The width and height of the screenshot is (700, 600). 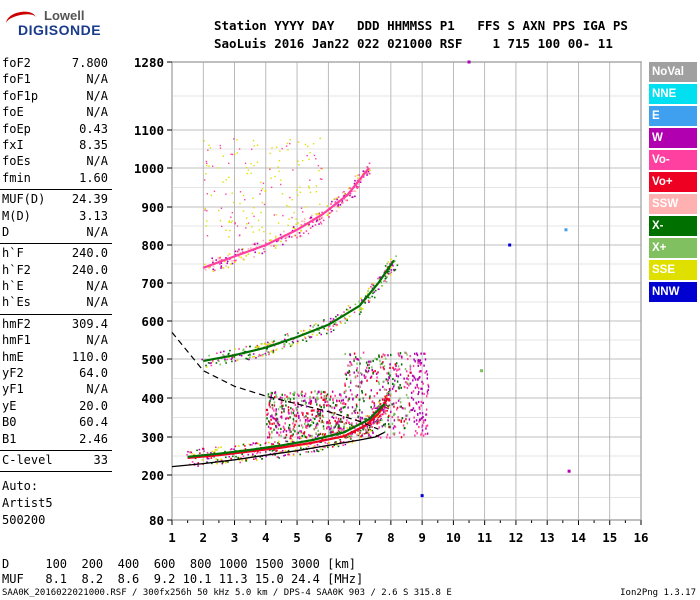 I want to click on trace-line, so click(x=288, y=428).